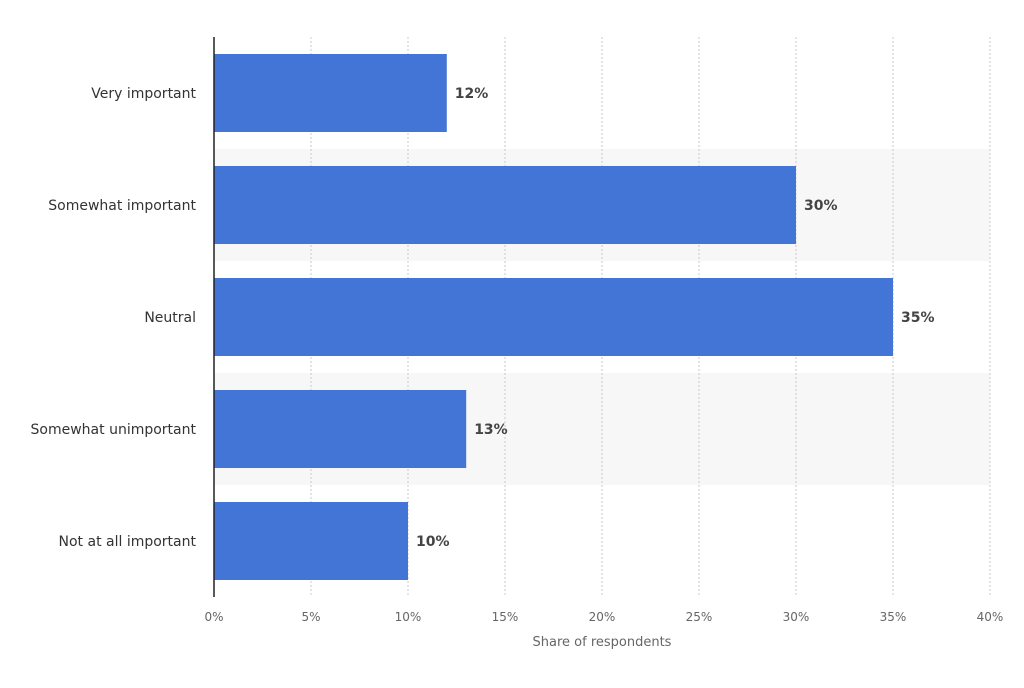 Image resolution: width=1024 pixels, height=688 pixels. I want to click on category-label: Somewhat important, so click(122, 206).